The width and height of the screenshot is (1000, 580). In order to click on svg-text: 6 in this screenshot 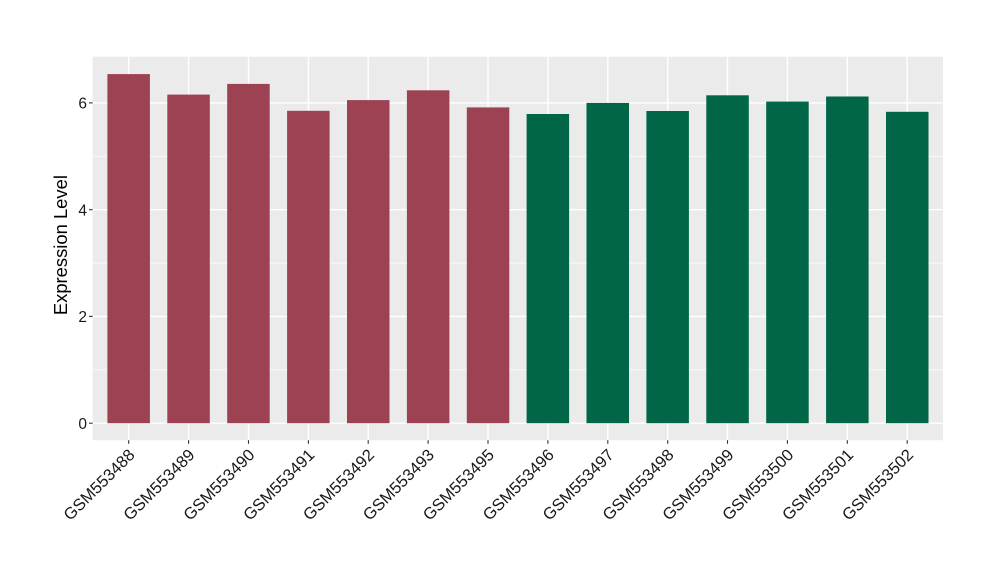, I will do `click(82, 104)`.